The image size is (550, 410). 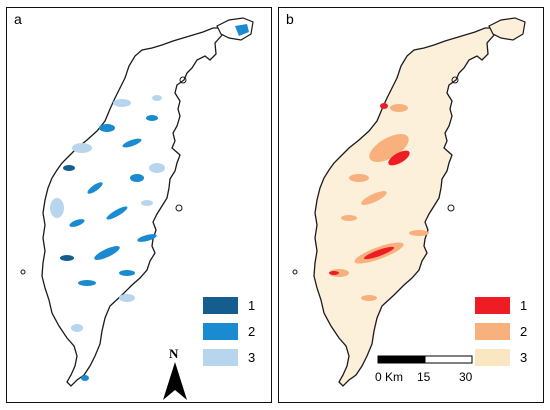 What do you see at coordinates (466, 377) in the screenshot?
I see `scale-label-end: 30` at bounding box center [466, 377].